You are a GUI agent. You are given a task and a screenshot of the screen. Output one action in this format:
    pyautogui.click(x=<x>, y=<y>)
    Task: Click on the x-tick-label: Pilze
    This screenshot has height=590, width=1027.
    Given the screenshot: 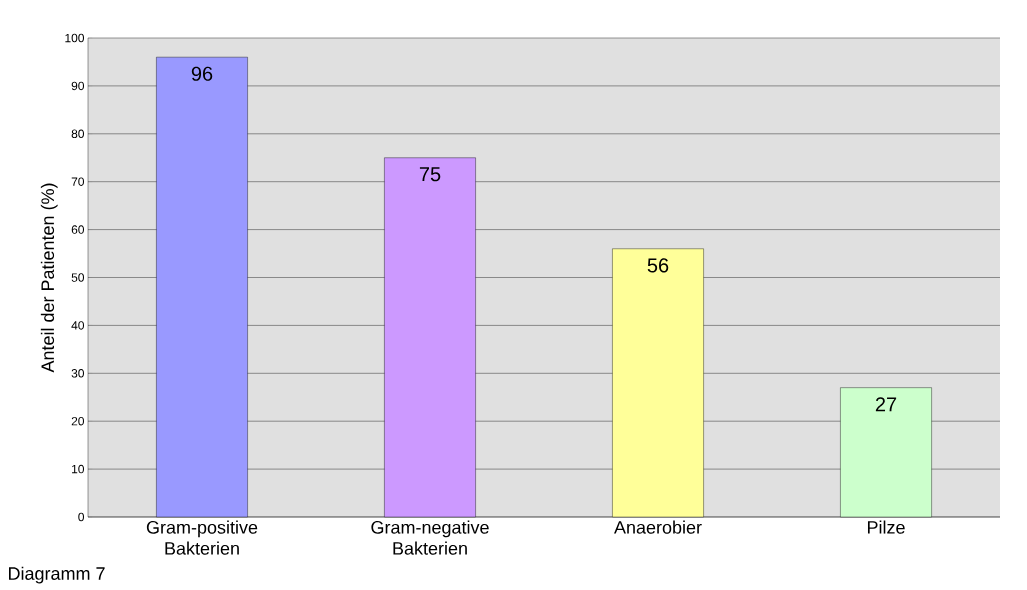 What is the action you would take?
    pyautogui.click(x=886, y=527)
    